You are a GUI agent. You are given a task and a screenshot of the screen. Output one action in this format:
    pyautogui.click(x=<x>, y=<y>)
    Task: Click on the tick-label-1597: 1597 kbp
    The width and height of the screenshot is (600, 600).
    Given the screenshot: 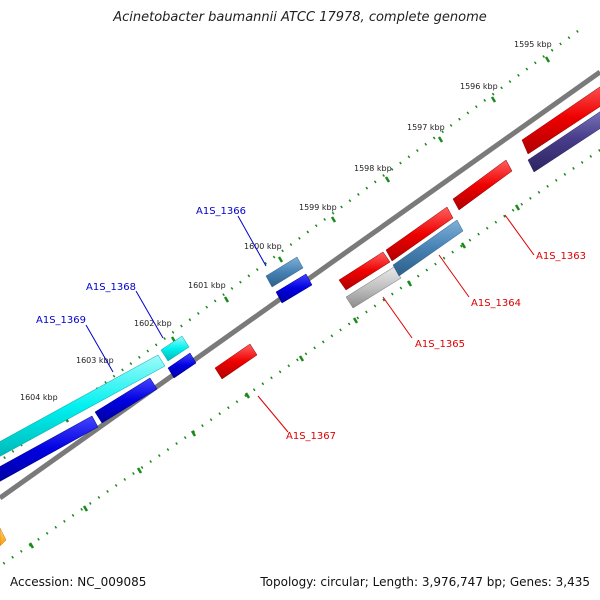 What is the action you would take?
    pyautogui.click(x=426, y=127)
    